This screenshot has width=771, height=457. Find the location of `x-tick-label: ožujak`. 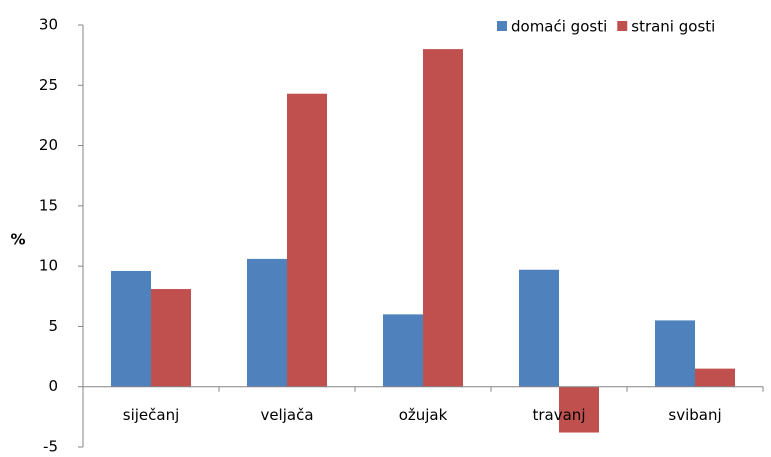

x-tick-label: ožujak is located at coordinates (423, 415).